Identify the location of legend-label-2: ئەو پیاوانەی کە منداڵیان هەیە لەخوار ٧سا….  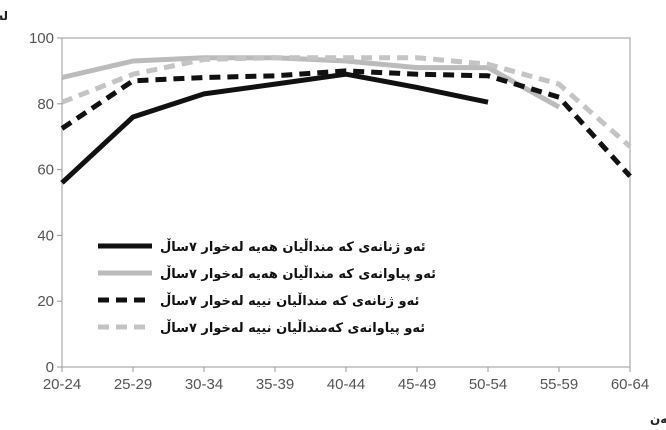
(298, 273).